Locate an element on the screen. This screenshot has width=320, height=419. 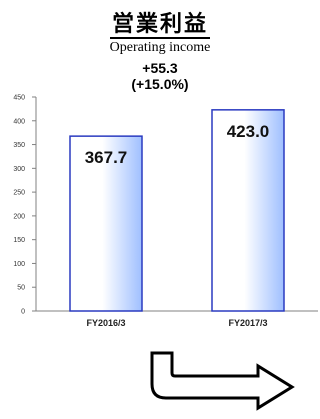
y-tick-label: 200 is located at coordinates (19, 216).